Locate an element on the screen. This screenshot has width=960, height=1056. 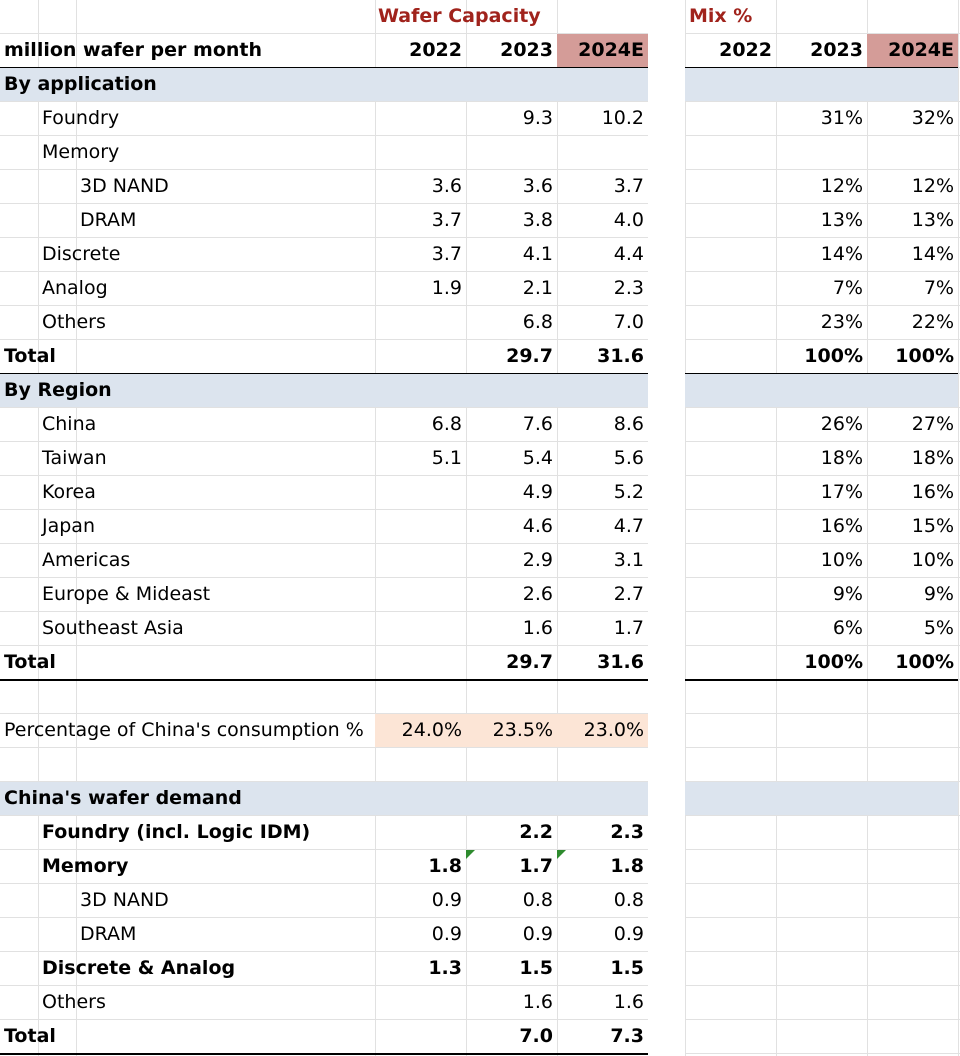
mix-value: 14% is located at coordinates (932, 254).